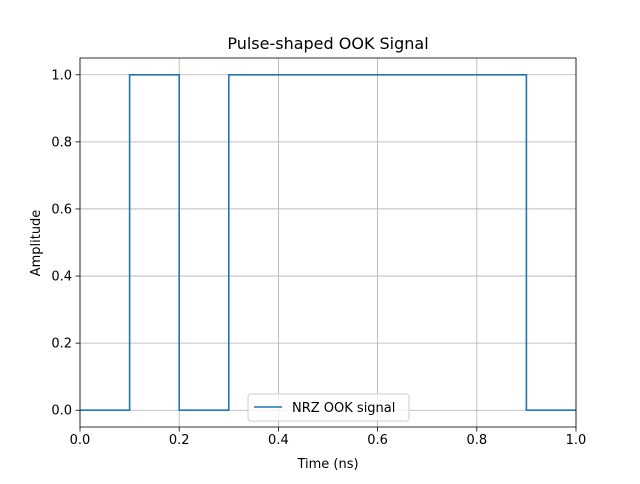  What do you see at coordinates (327, 43) in the screenshot?
I see `chart-title: Pulse-shaped OOK Signal` at bounding box center [327, 43].